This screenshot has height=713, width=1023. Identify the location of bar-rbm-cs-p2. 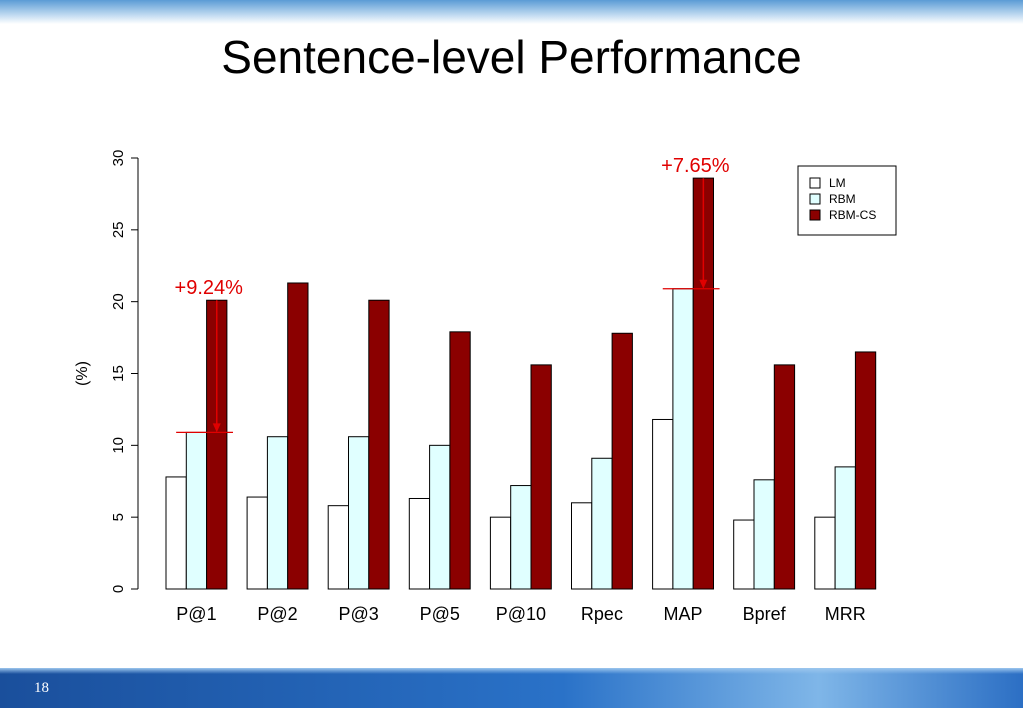
(298, 436).